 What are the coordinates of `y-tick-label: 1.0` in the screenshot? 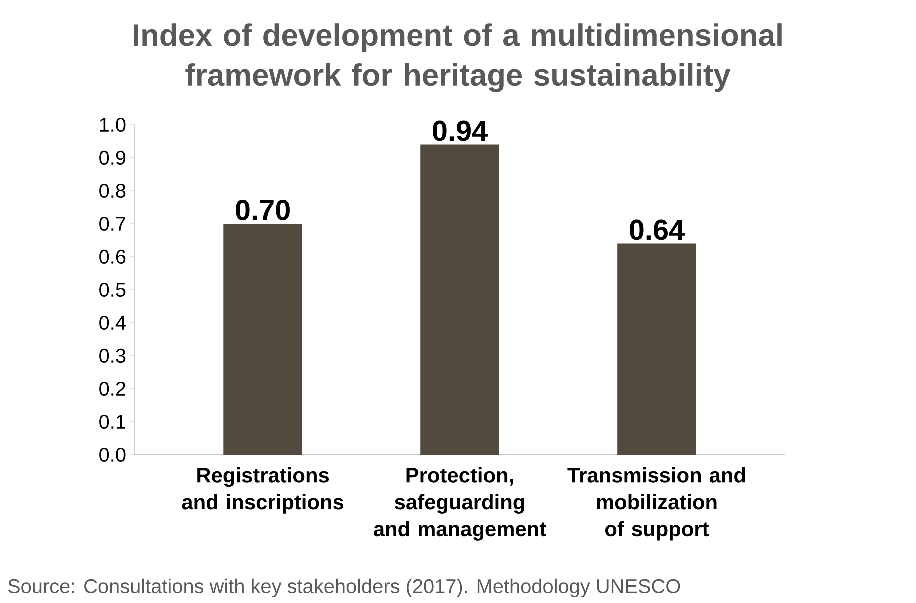 It's located at (113, 125).